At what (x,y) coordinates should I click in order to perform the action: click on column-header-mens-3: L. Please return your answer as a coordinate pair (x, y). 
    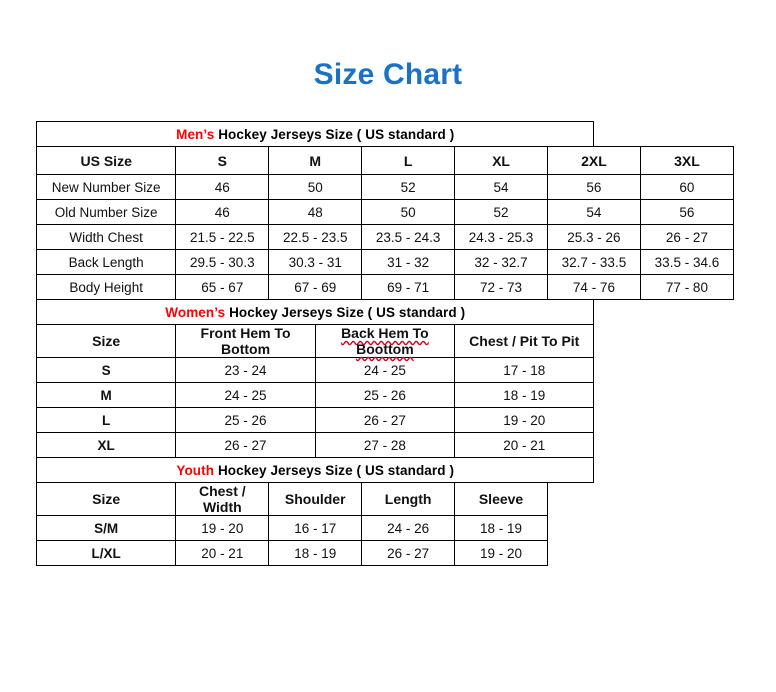
    Looking at the image, I should click on (408, 160).